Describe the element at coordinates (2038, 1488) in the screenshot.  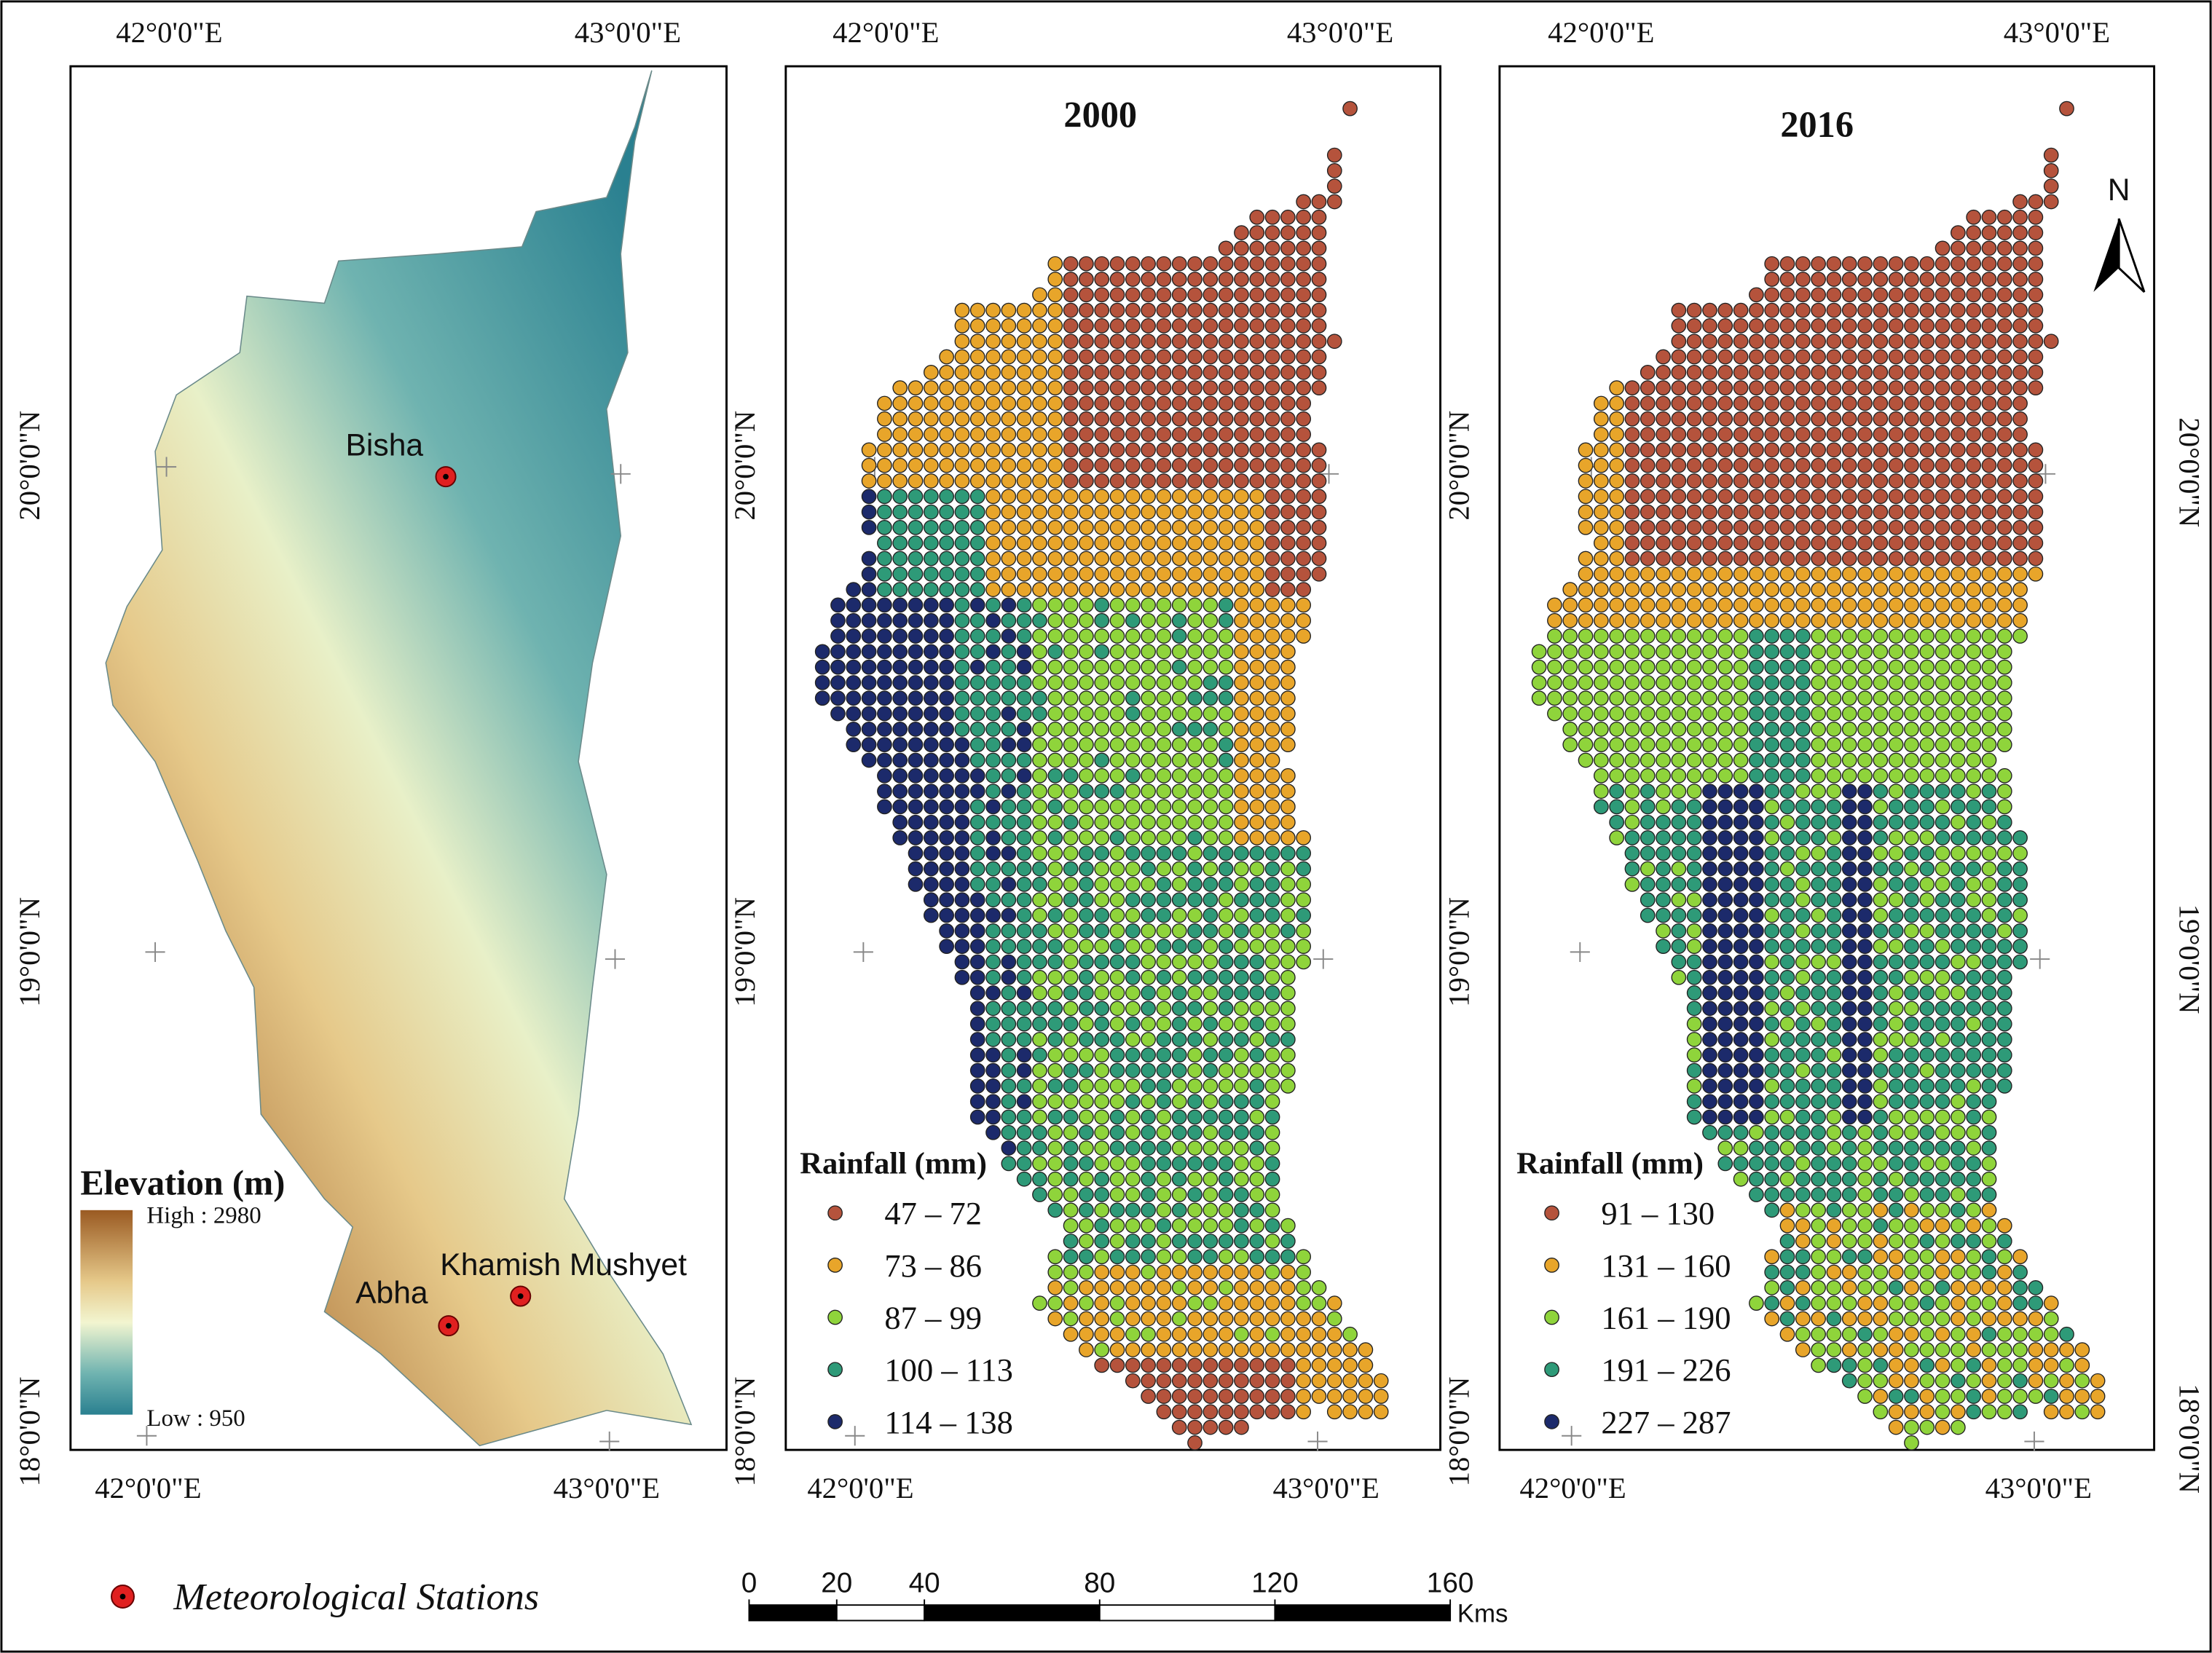
I see `longitude-label: 43°0'0"E` at that location.